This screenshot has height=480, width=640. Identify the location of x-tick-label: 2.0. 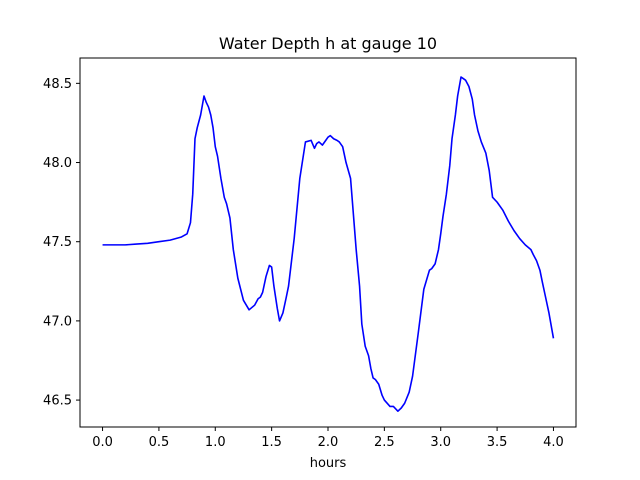
(328, 442).